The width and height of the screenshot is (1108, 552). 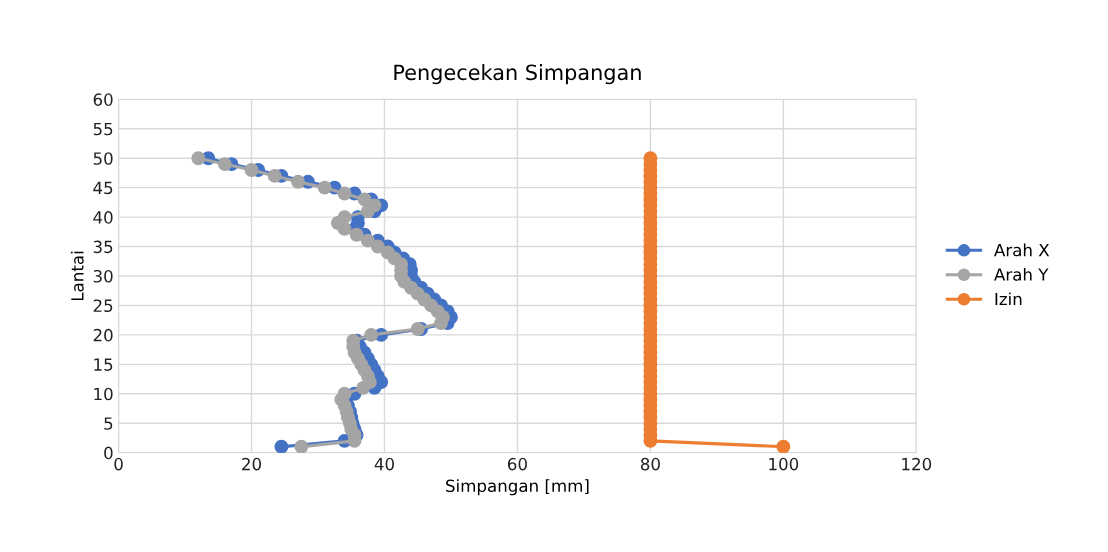 I want to click on x-tick-label: 0, so click(x=118, y=464).